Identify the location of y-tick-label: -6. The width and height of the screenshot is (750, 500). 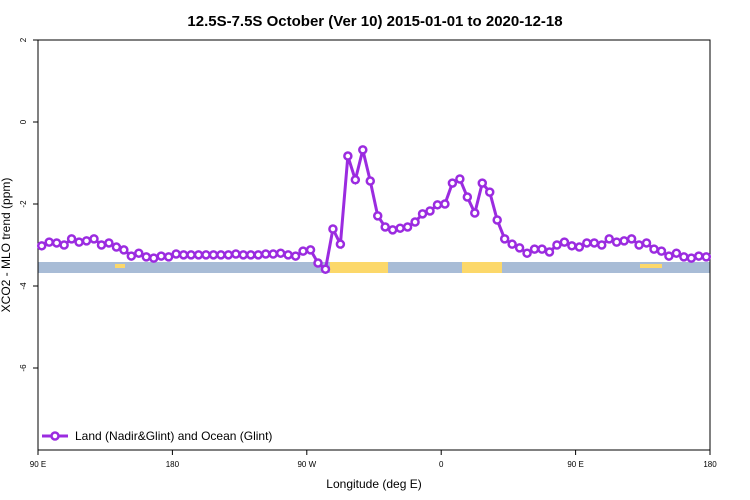
(23, 368).